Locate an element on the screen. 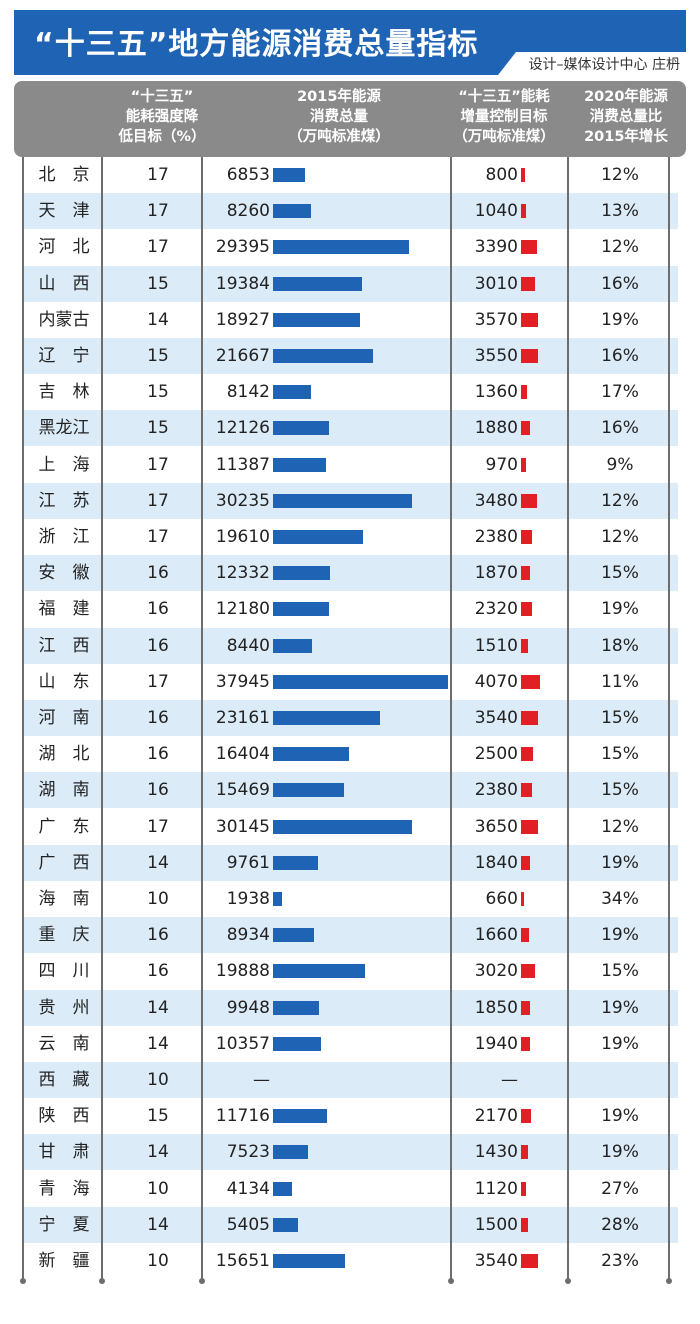 Image resolution: width=700 pixels, height=1324 pixels. increase-target-value: 2380 is located at coordinates (496, 790).